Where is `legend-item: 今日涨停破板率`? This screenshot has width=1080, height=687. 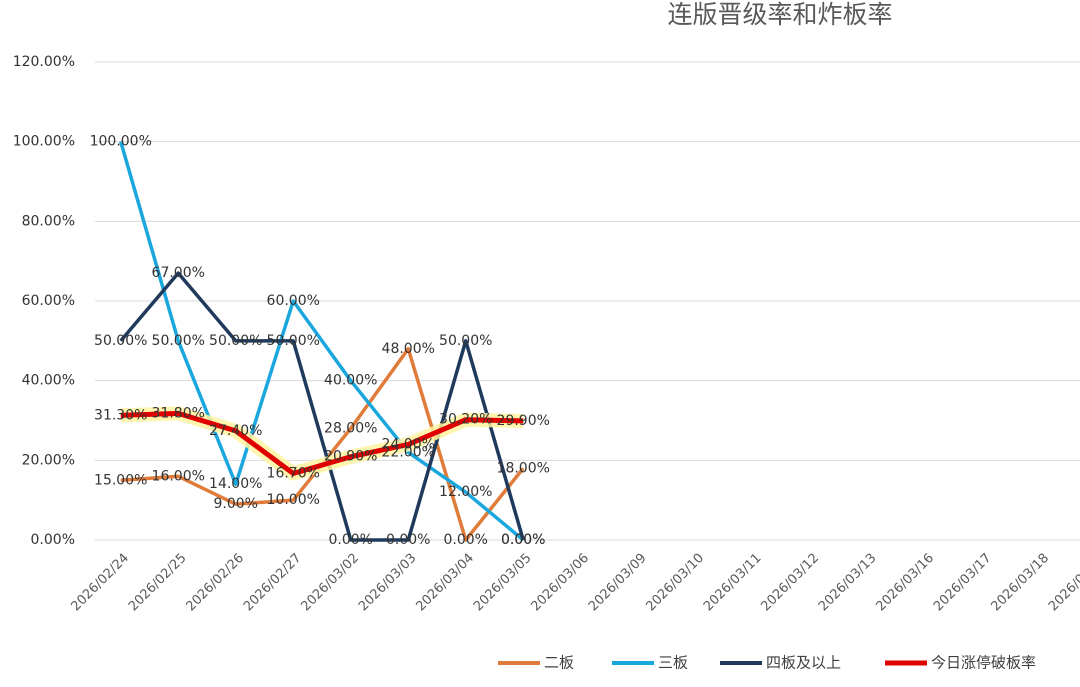 legend-item: 今日涨停破板率 is located at coordinates (960, 663).